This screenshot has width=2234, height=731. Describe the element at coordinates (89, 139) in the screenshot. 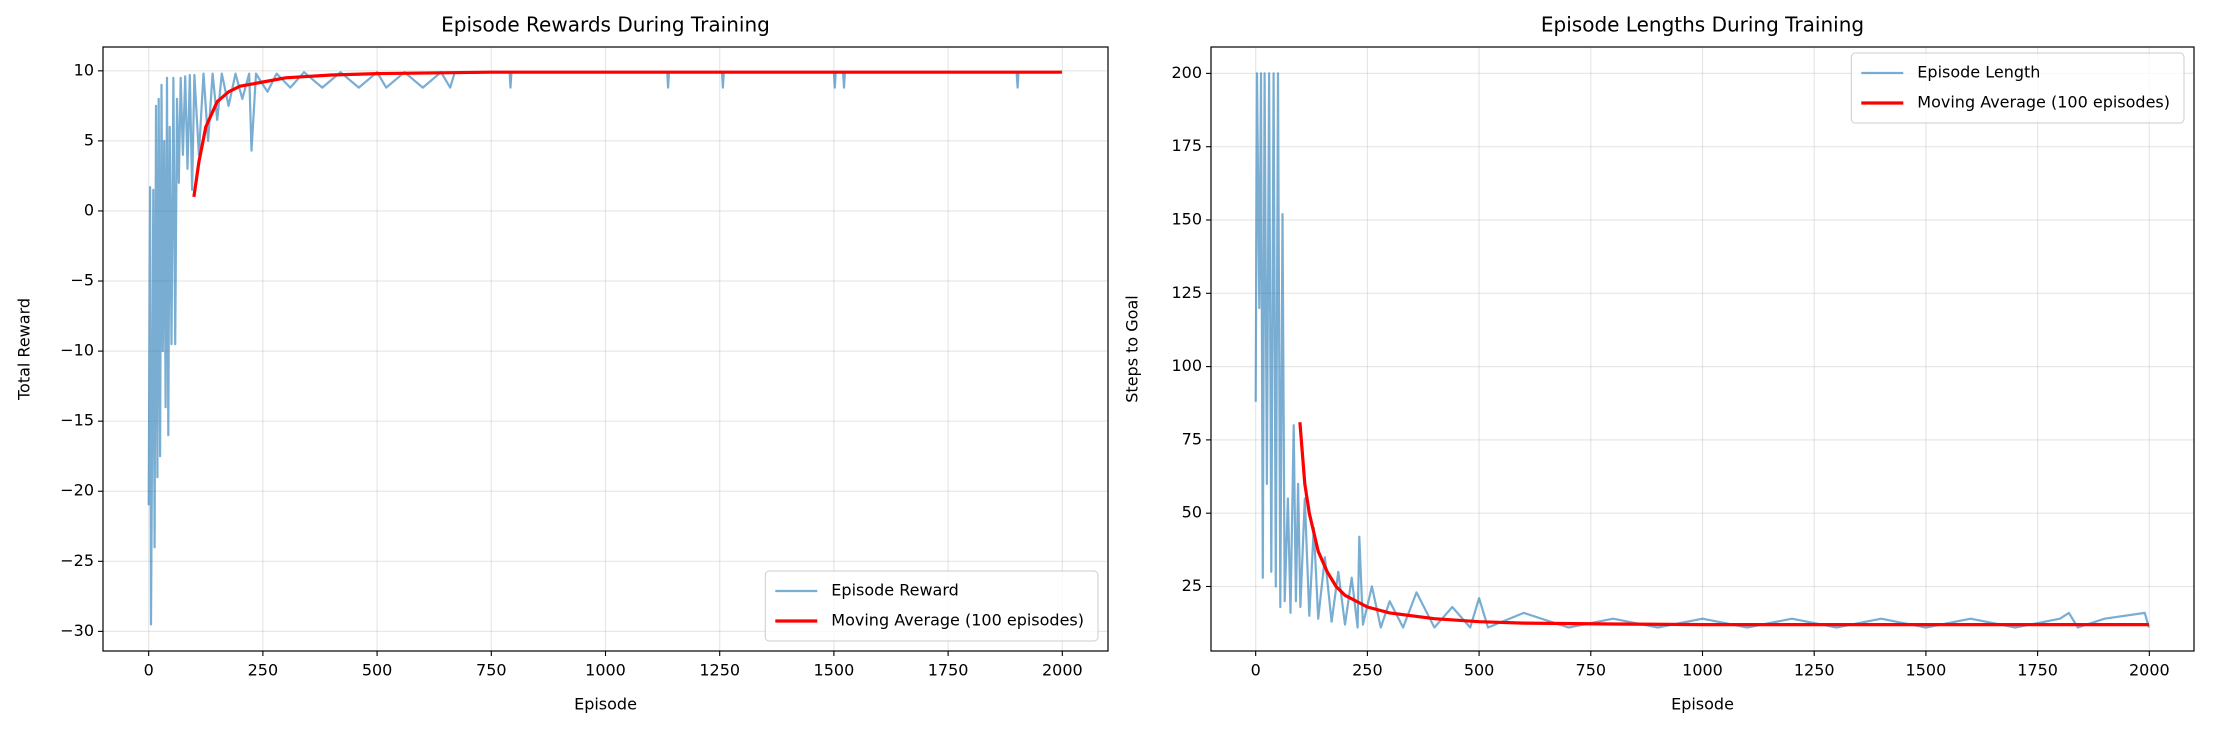

I see `y-tick-label: 5` at that location.